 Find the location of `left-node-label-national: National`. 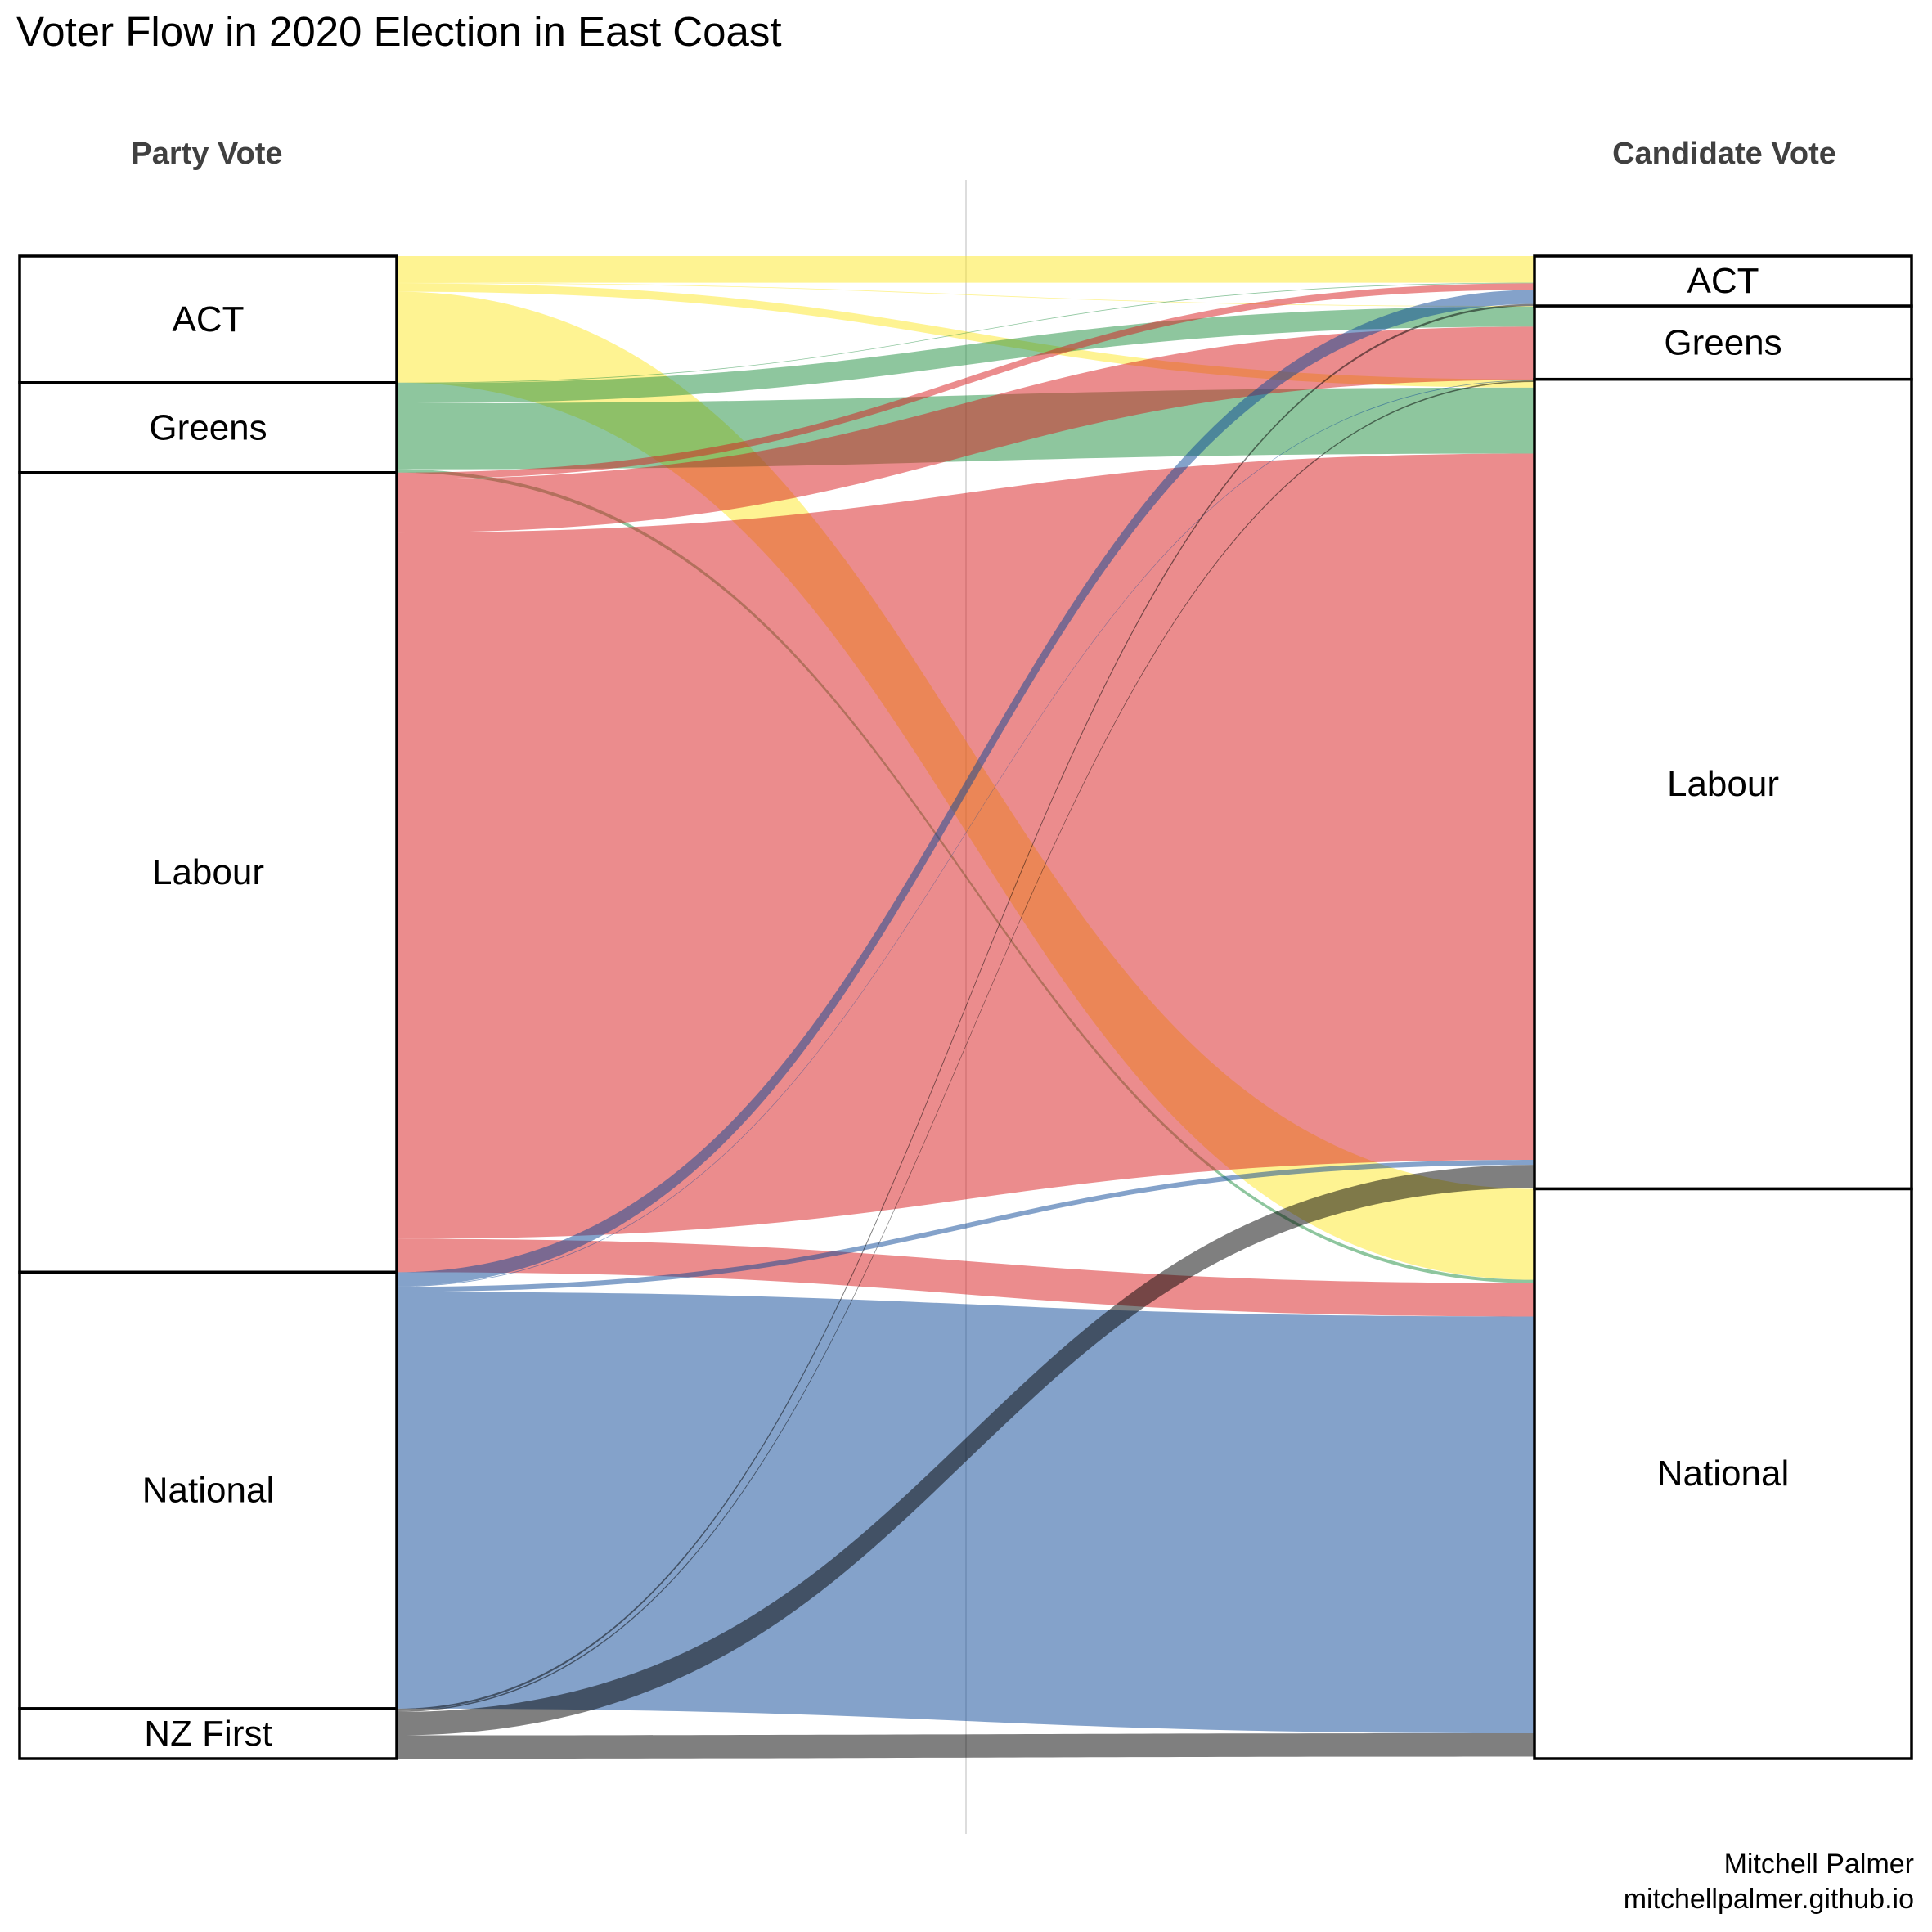

left-node-label-national: National is located at coordinates (208, 1491).